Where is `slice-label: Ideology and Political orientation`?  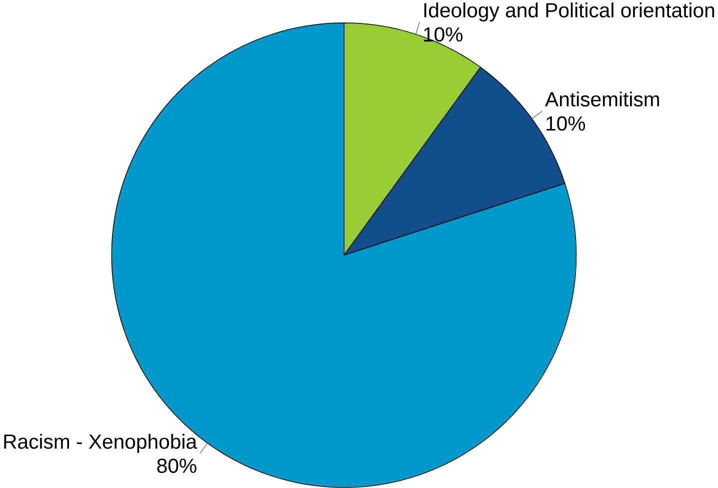 slice-label: Ideology and Political orientation is located at coordinates (569, 12).